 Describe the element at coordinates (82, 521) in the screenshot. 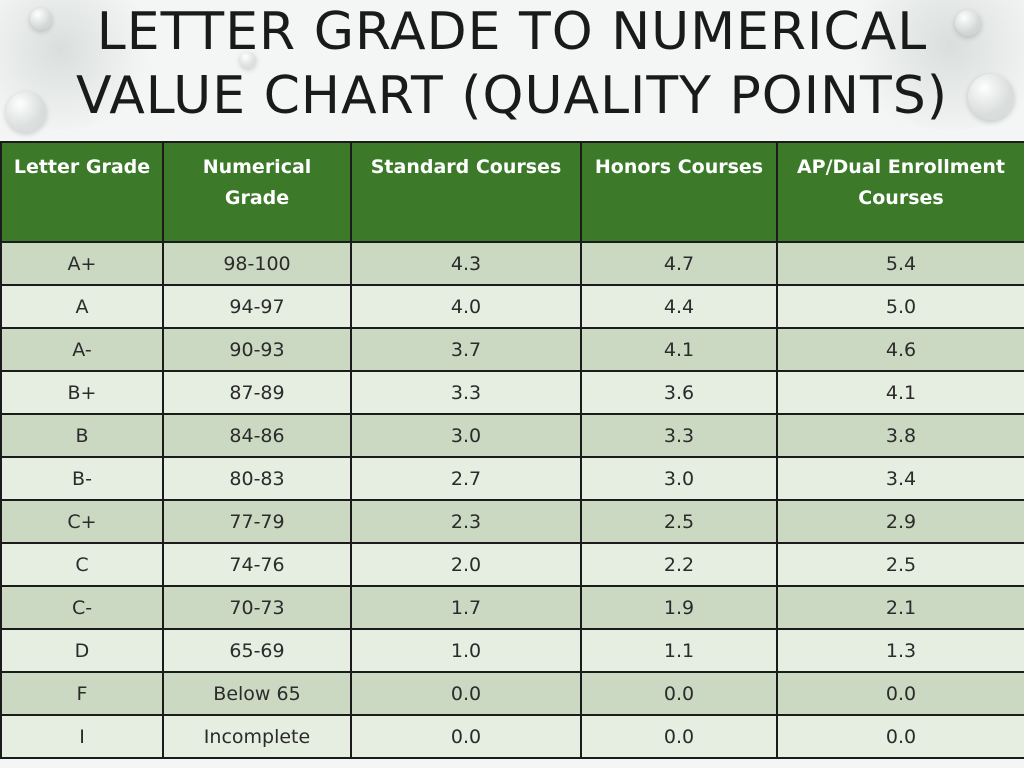

I see `letter-grade-cell: C+` at that location.